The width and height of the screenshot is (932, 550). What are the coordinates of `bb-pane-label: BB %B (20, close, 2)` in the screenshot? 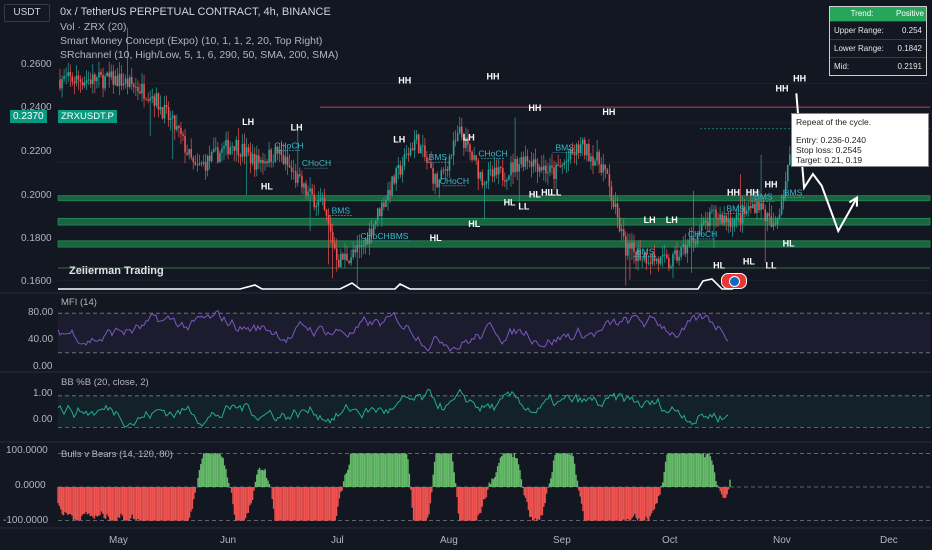 It's located at (105, 382).